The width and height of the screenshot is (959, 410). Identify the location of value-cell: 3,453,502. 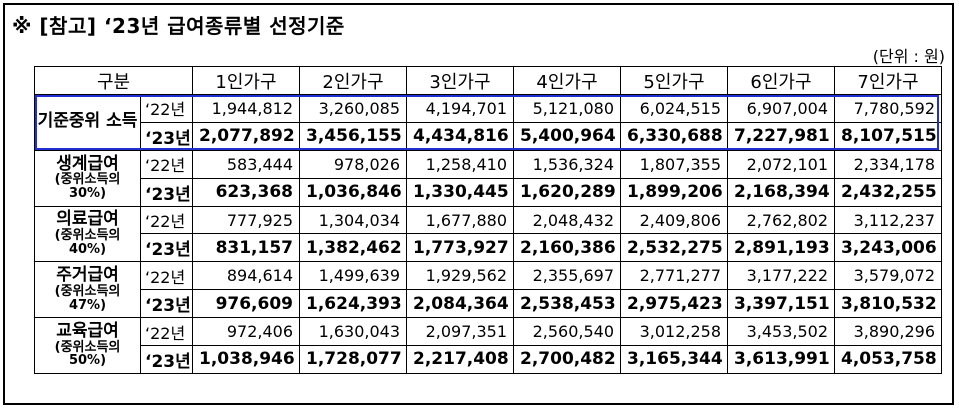
(781, 332).